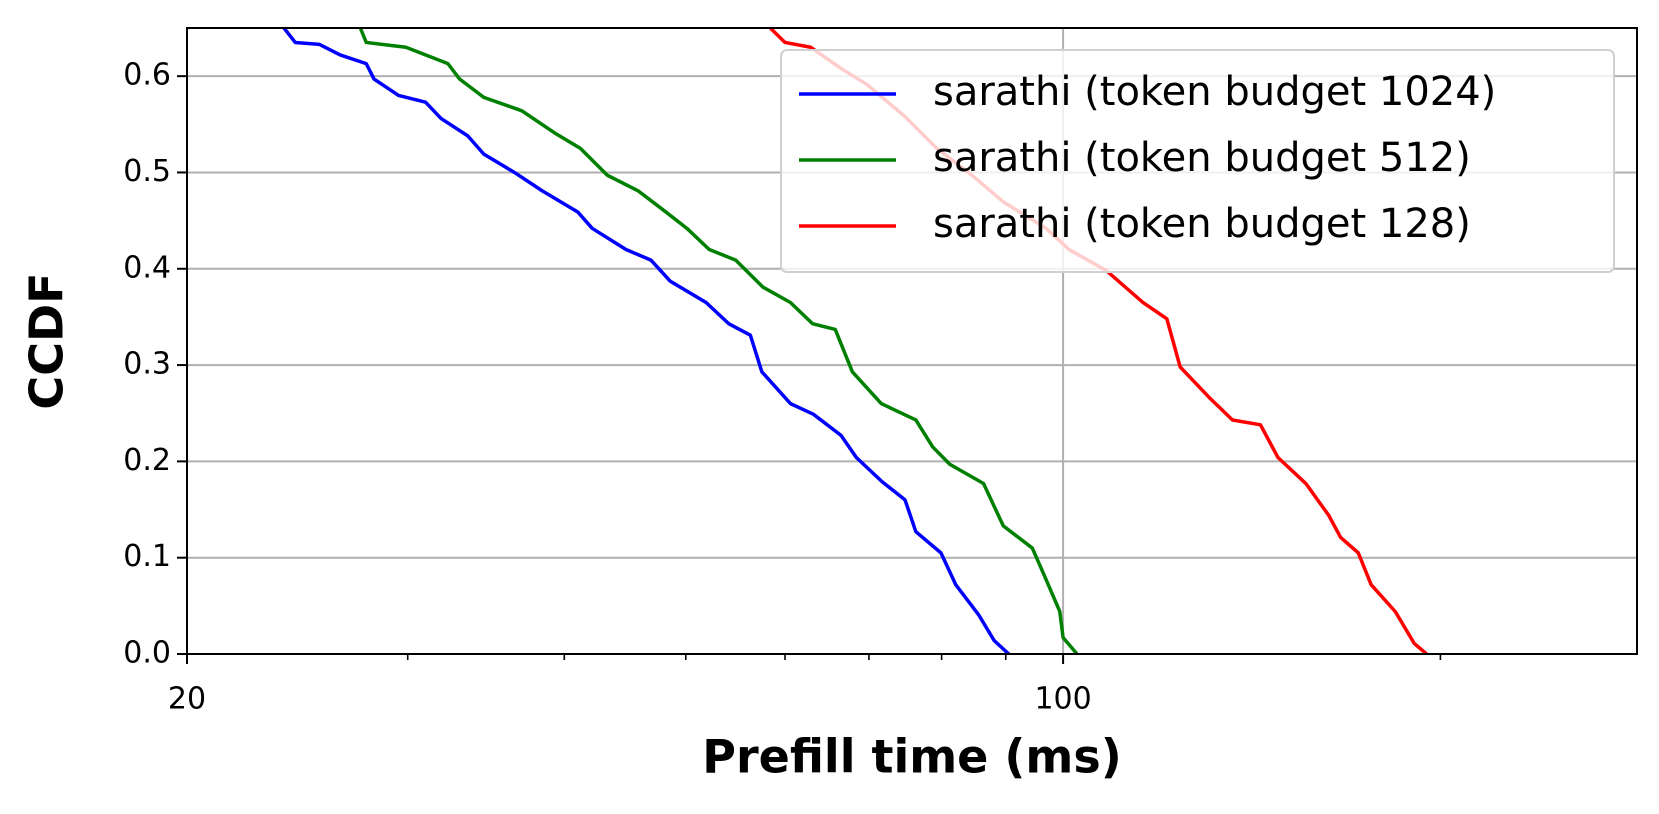 The image size is (1659, 814). What do you see at coordinates (147, 653) in the screenshot?
I see `y-tick-label: 0.0` at bounding box center [147, 653].